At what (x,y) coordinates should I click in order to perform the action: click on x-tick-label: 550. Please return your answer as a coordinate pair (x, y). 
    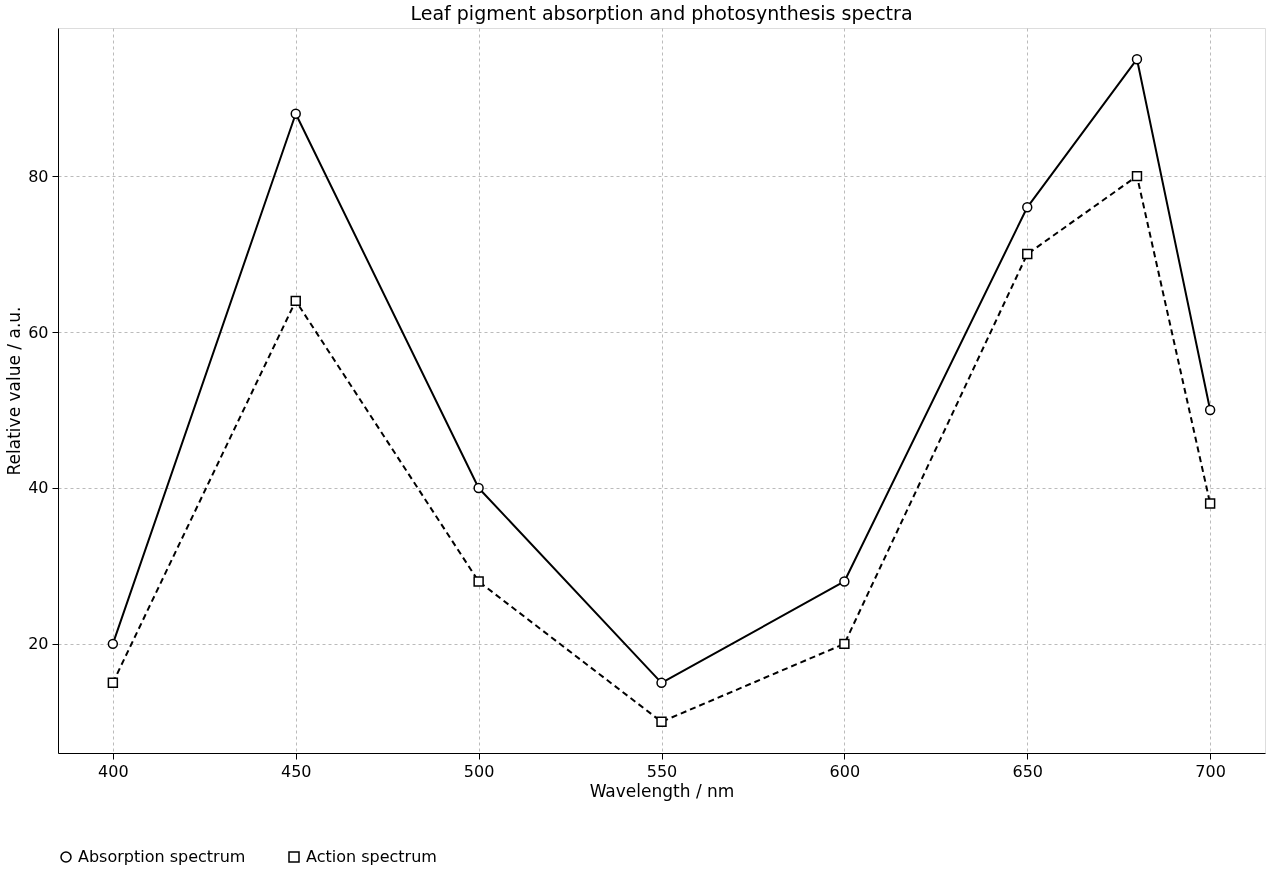
    Looking at the image, I should click on (662, 771).